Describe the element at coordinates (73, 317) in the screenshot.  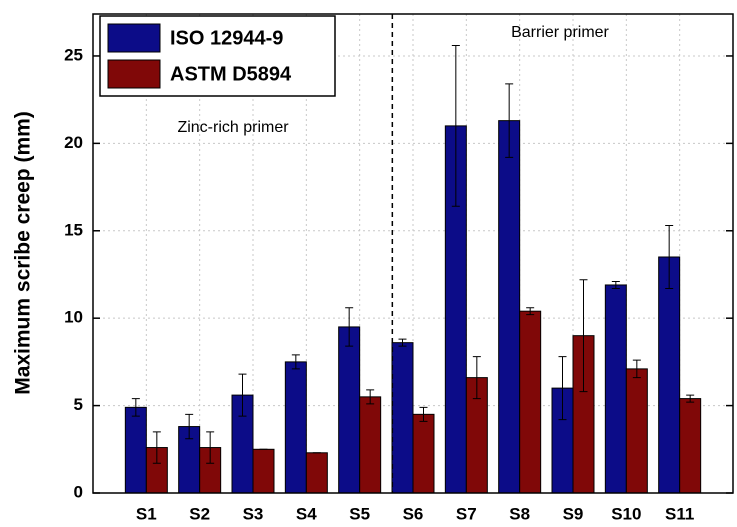
I see `y-tick-label: 10` at that location.